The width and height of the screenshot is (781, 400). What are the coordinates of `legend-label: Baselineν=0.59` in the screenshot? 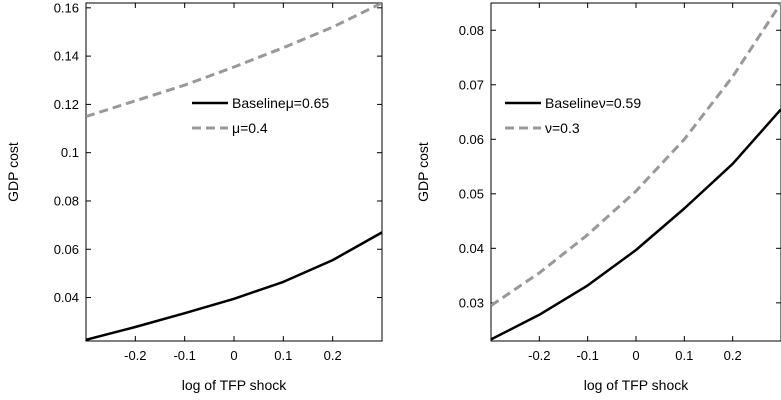 It's located at (593, 103).